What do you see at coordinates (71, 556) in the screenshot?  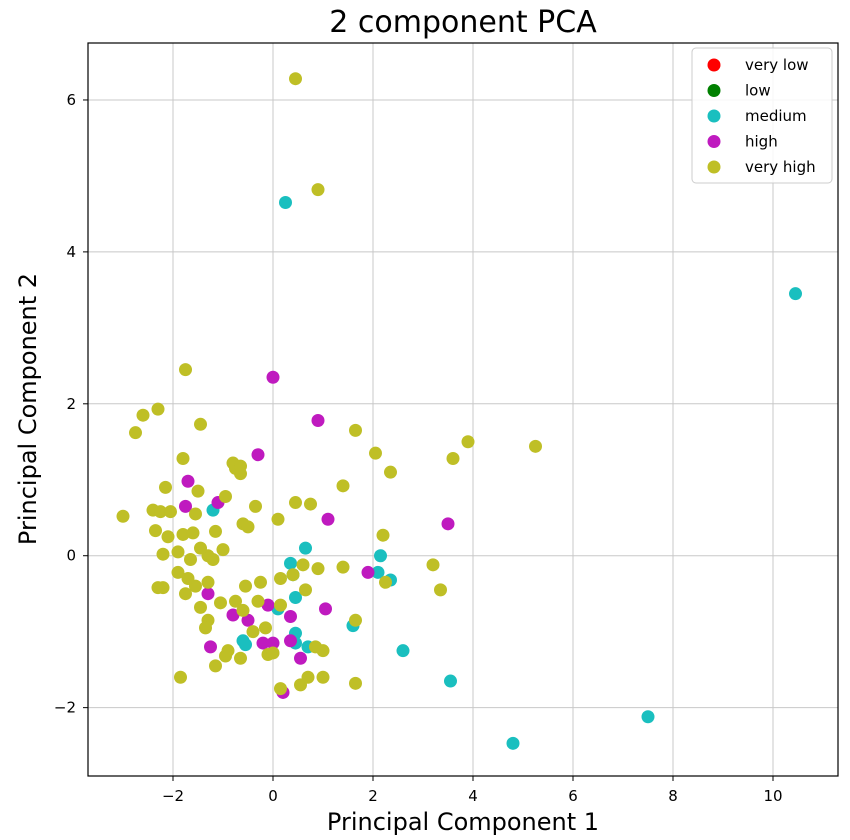 I see `y-tick-label: 0` at bounding box center [71, 556].